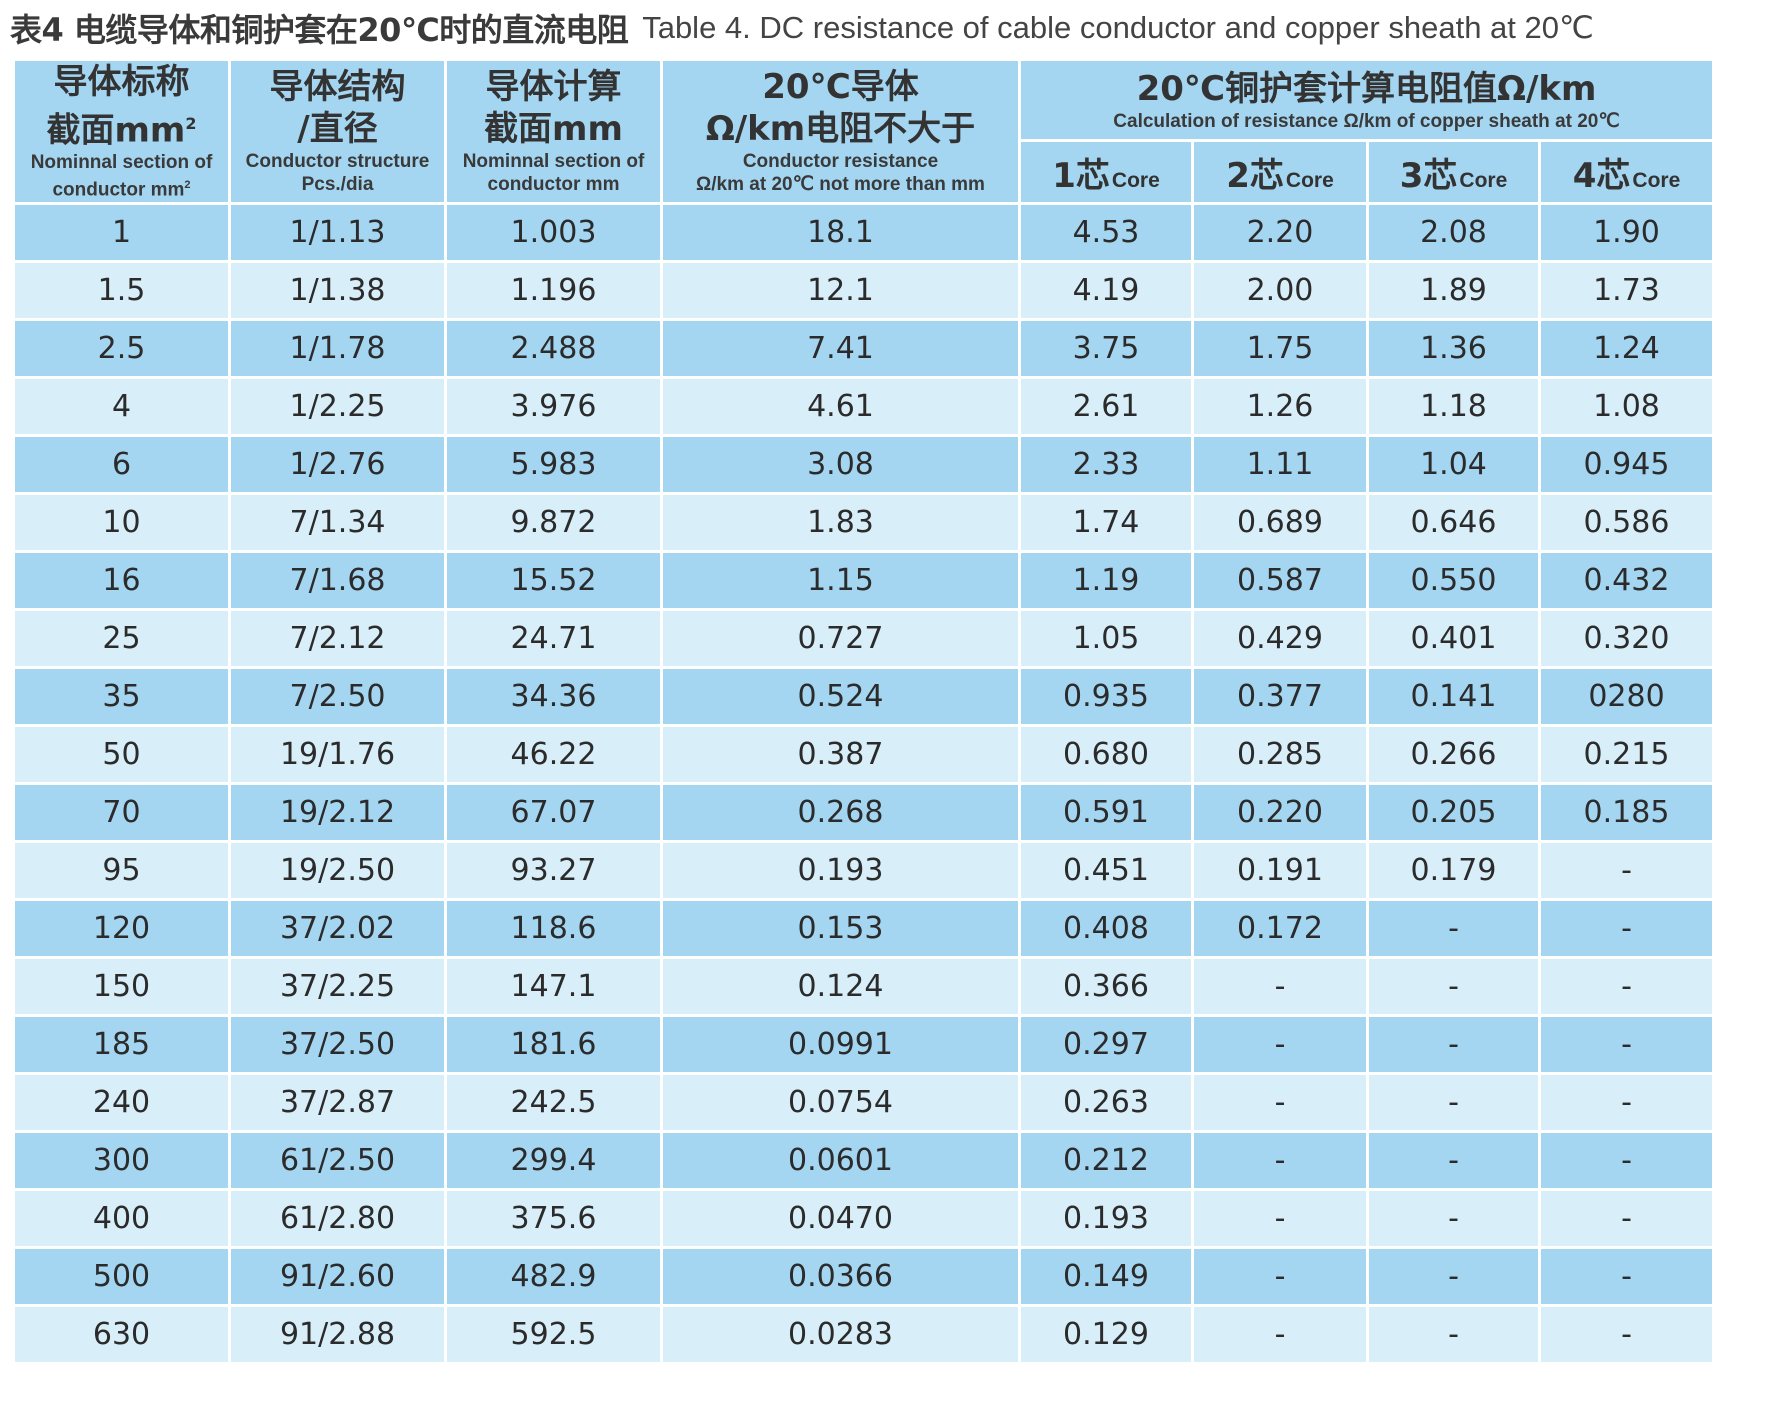 The height and width of the screenshot is (1413, 1773). I want to click on cell-conductor-resistance: 12.1, so click(840, 290).